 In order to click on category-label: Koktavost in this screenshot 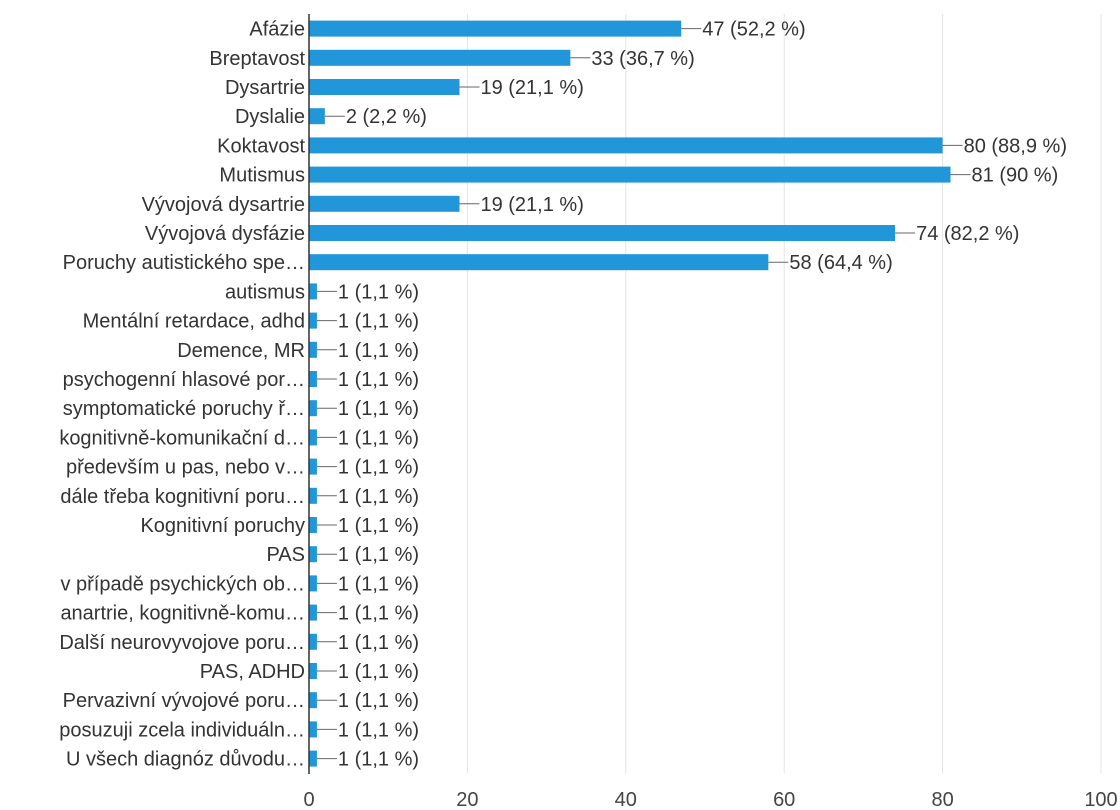, I will do `click(261, 146)`.